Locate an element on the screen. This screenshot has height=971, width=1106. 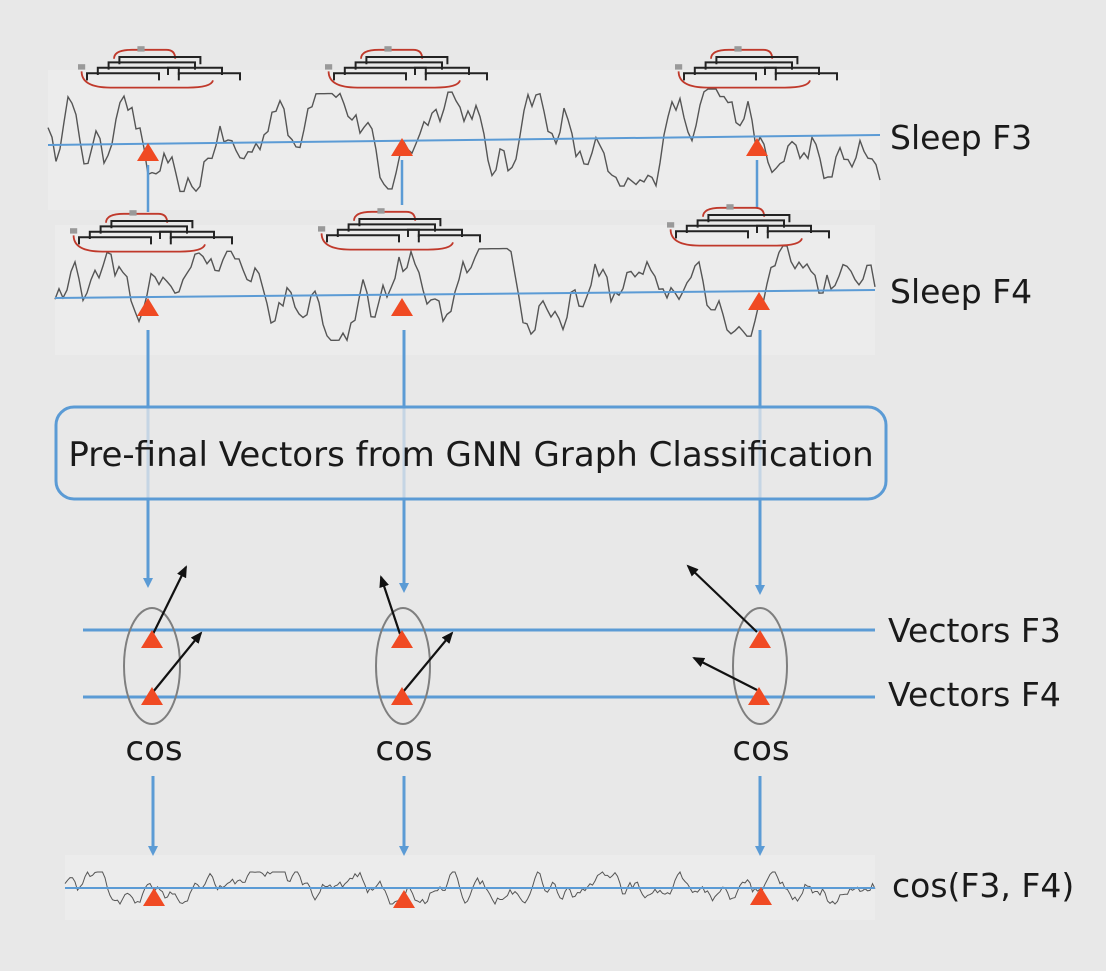
sleep-f4-baseline is located at coordinates (465, 294).